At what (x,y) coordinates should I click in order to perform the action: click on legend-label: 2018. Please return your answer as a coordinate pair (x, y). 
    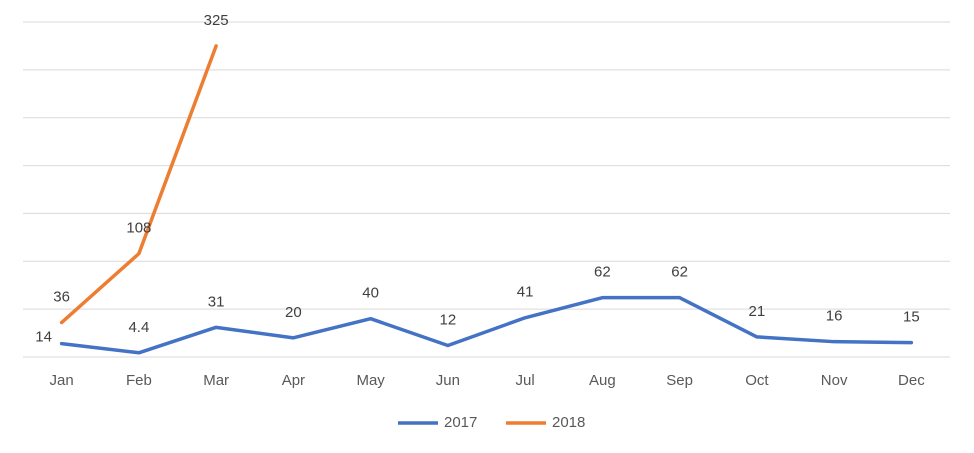
    Looking at the image, I should click on (568, 422).